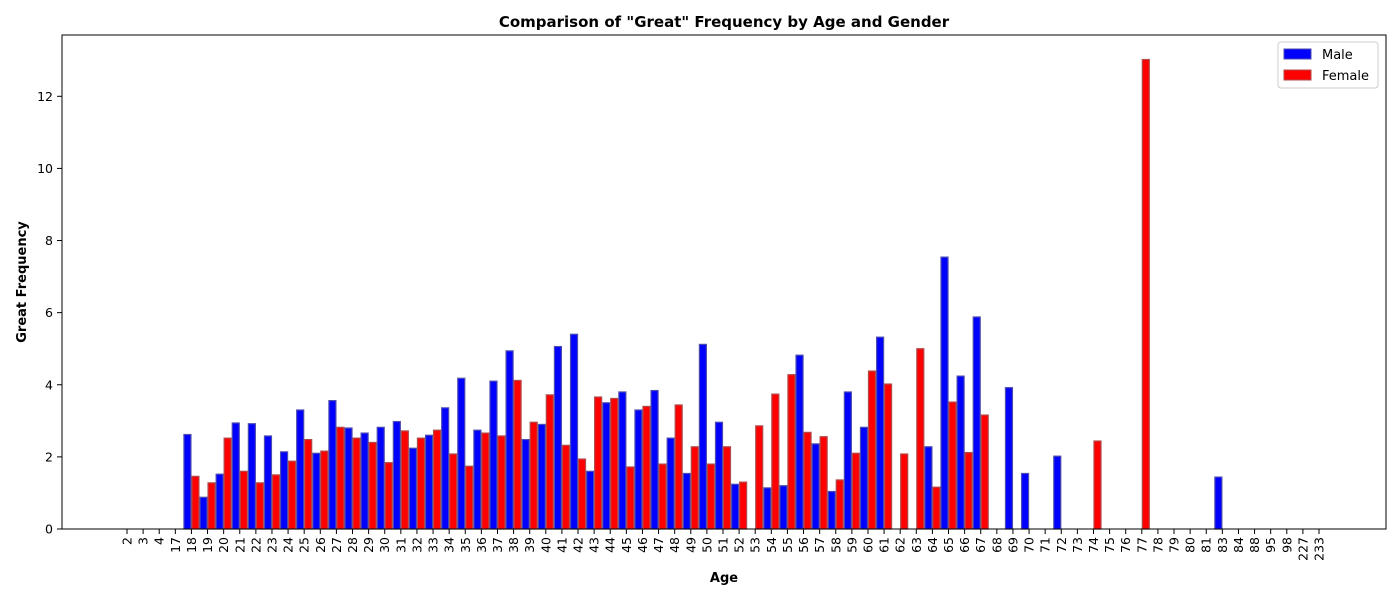 This screenshot has width=1400, height=600. I want to click on legend-swatch-female, so click(1297, 75).